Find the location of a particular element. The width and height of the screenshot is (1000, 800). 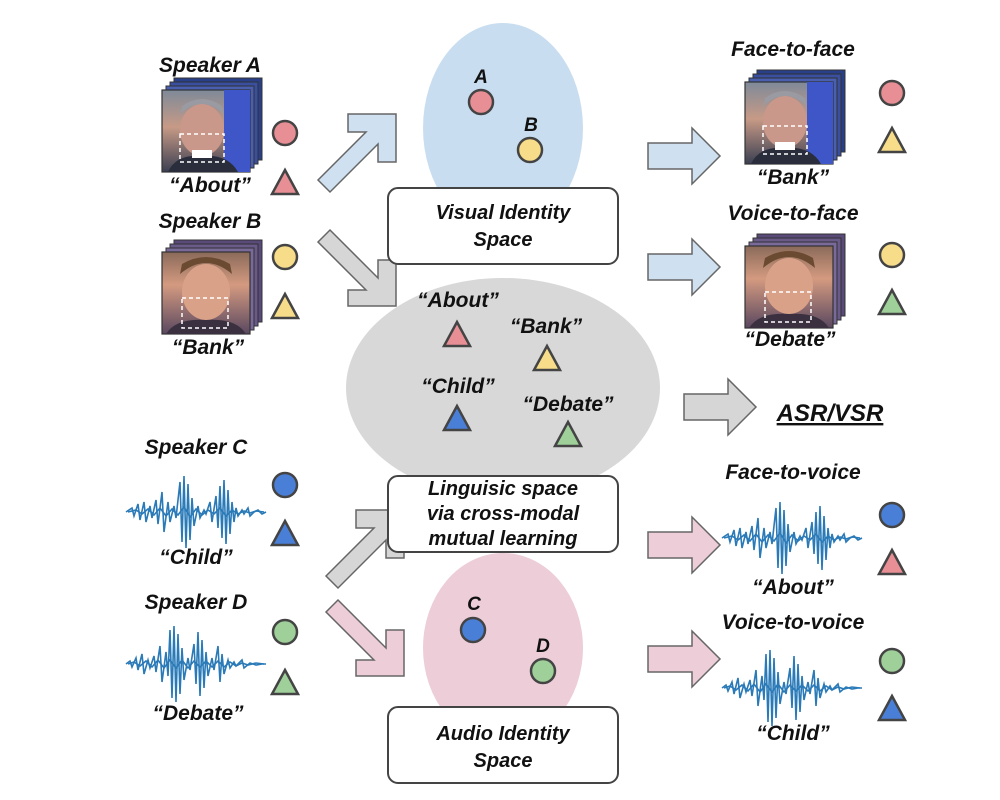

arrow-faces-to-visual-space is located at coordinates (356, 153).